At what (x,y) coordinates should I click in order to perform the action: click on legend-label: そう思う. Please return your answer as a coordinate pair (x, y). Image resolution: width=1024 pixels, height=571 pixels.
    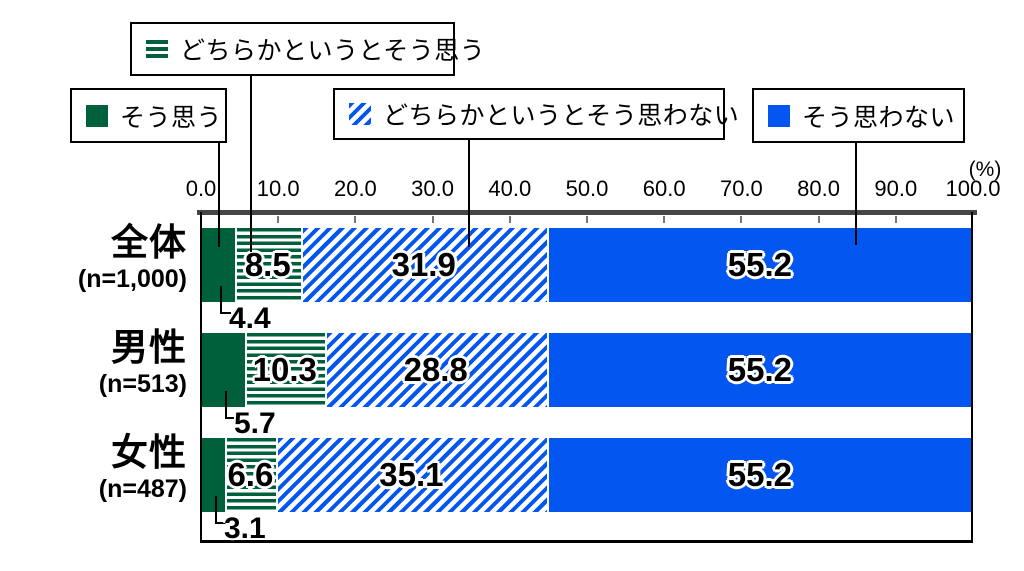
    Looking at the image, I should click on (171, 117).